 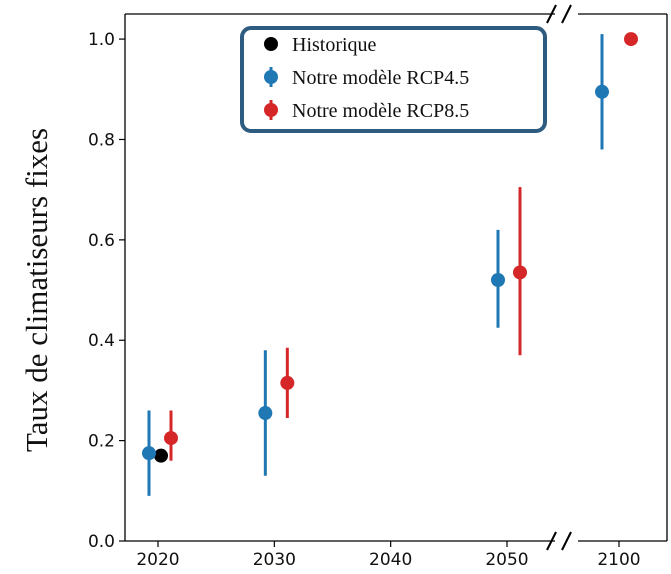 What do you see at coordinates (157, 560) in the screenshot?
I see `x-tick-label: 2020` at bounding box center [157, 560].